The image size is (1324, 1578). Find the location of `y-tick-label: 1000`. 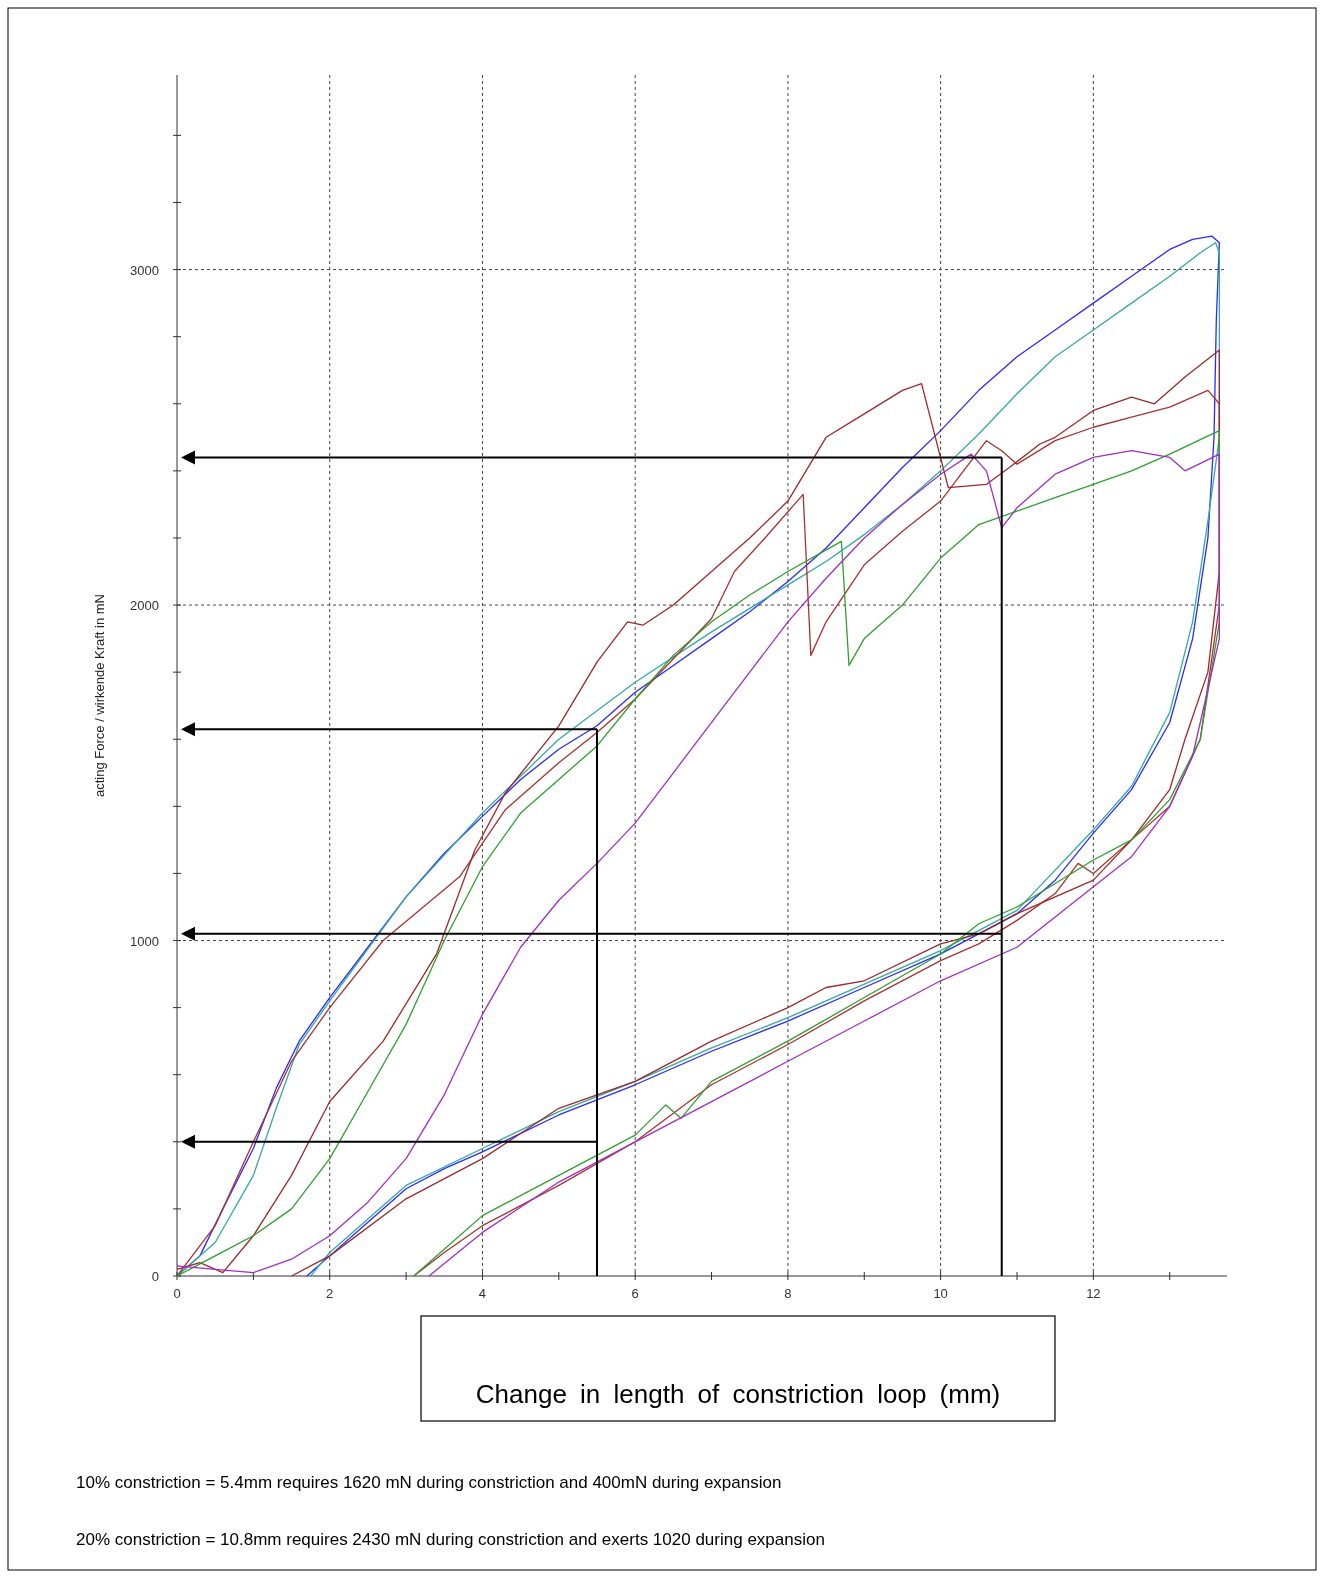

y-tick-label: 1000 is located at coordinates (144, 941).